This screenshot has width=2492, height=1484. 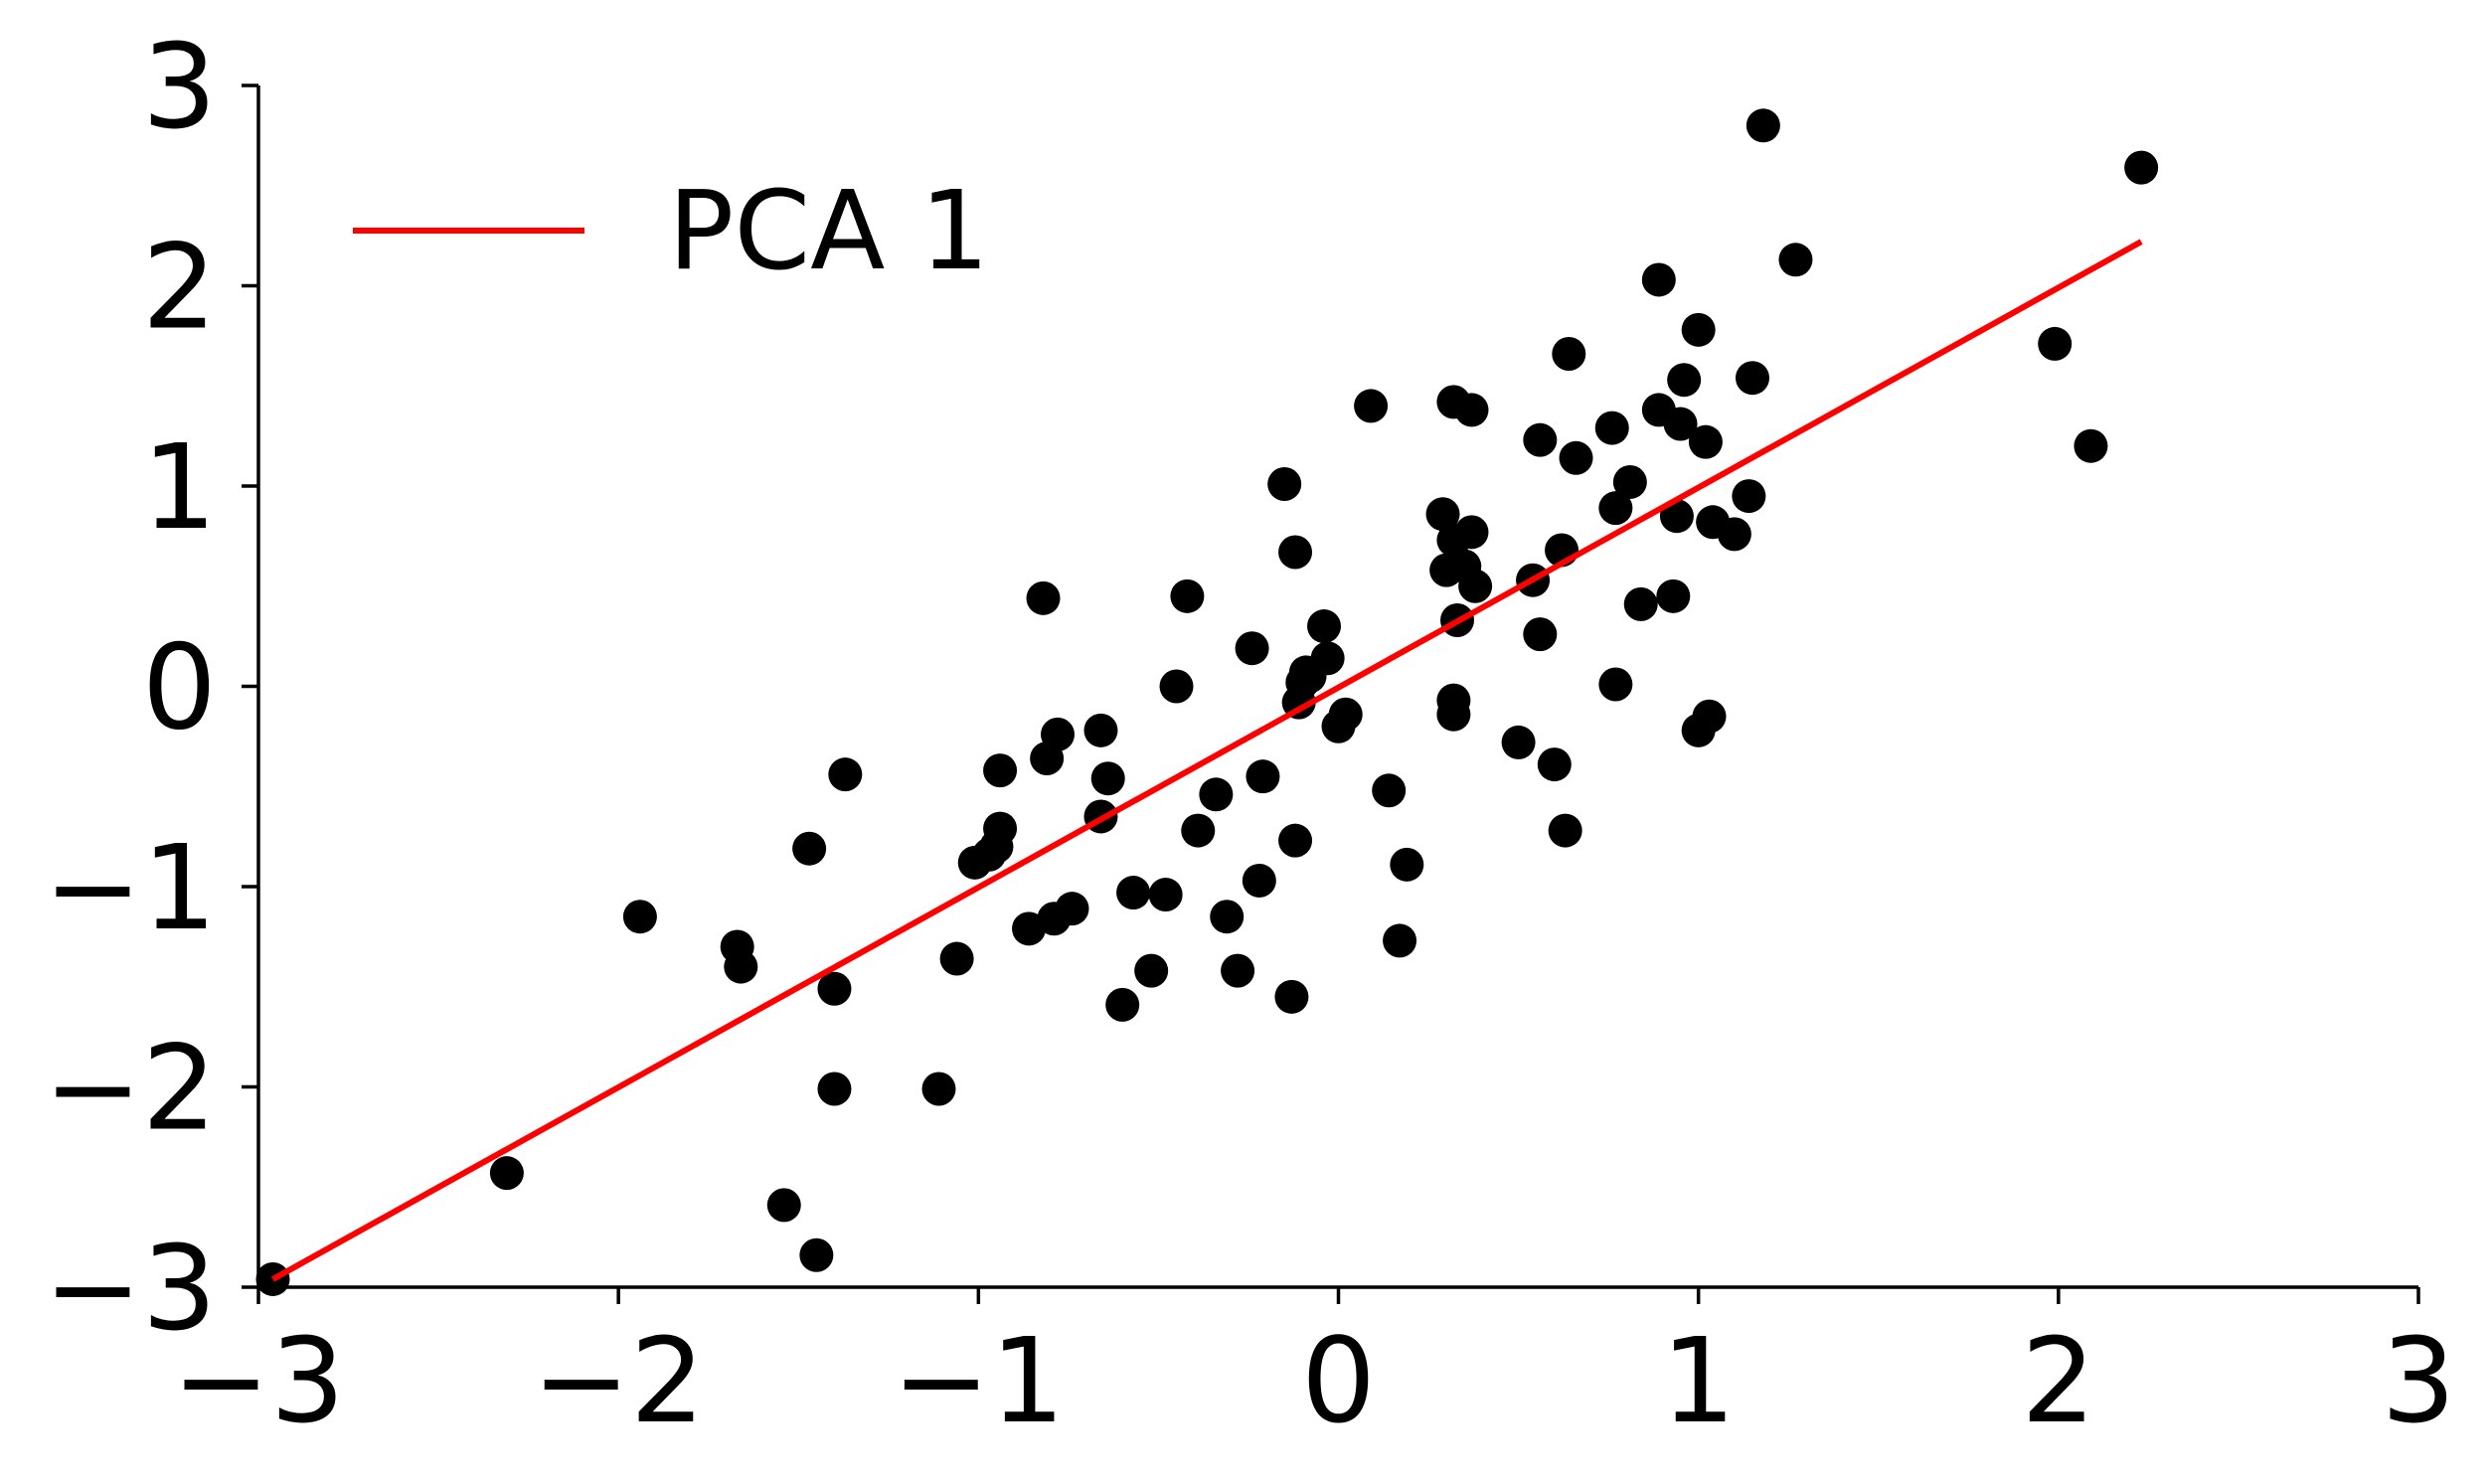 What do you see at coordinates (828, 230) in the screenshot?
I see `legend-label: PCA 1` at bounding box center [828, 230].